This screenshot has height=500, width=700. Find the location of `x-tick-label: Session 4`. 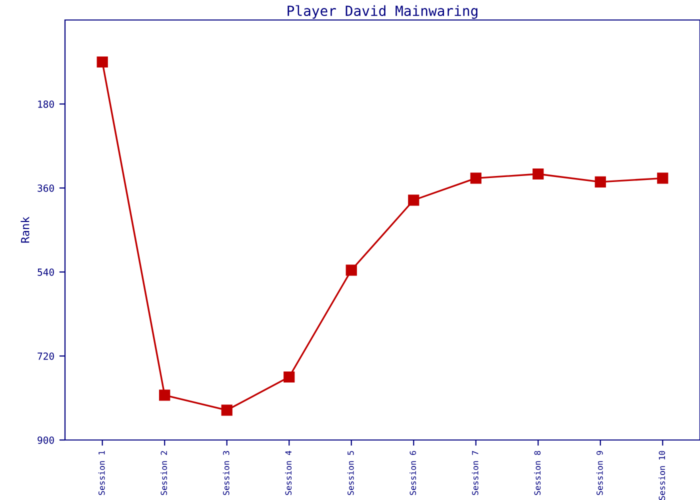

x-tick-label: Session 4 is located at coordinates (288, 473).